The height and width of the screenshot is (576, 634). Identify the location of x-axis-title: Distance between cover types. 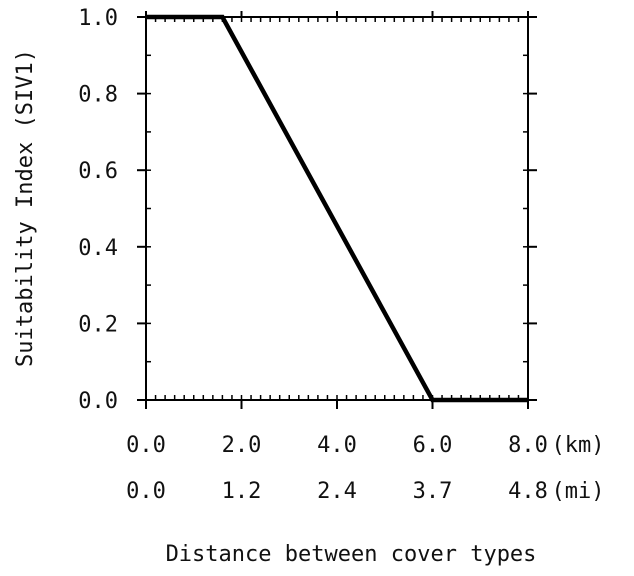
(351, 554).